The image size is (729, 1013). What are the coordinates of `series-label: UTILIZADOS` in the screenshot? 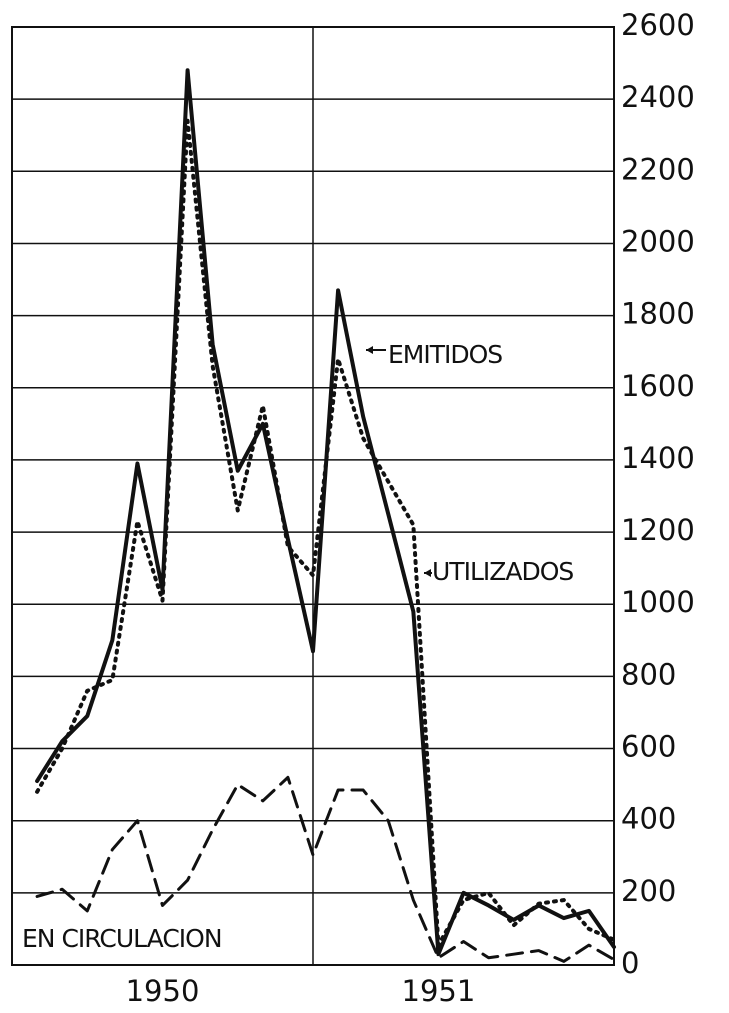 It's located at (502, 571).